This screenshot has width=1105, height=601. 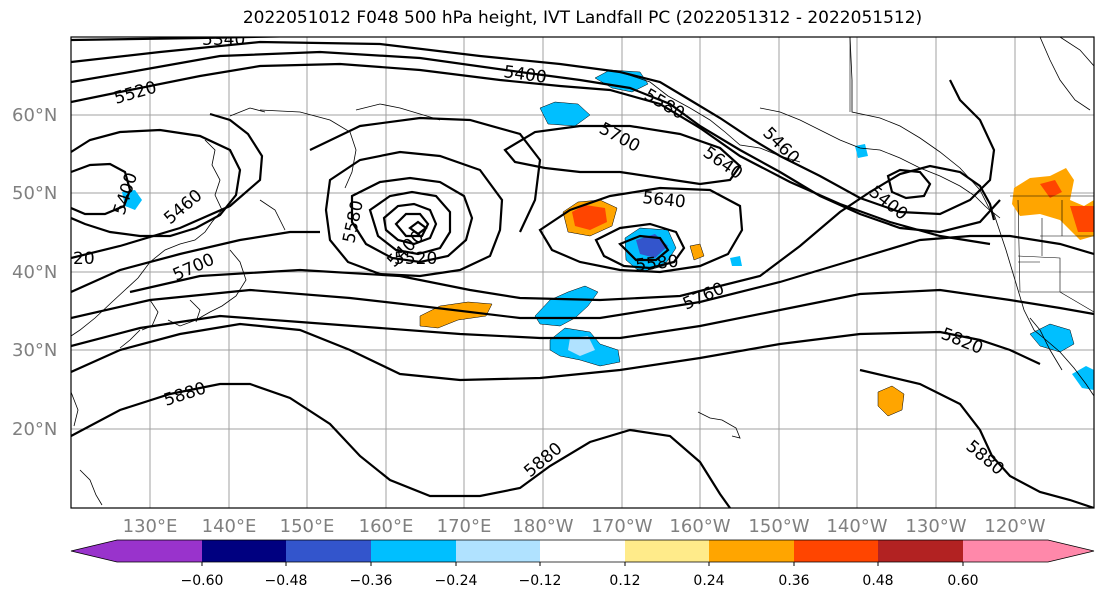 What do you see at coordinates (540, 581) in the screenshot?
I see `colorbar-tick-label: −0.12` at bounding box center [540, 581].